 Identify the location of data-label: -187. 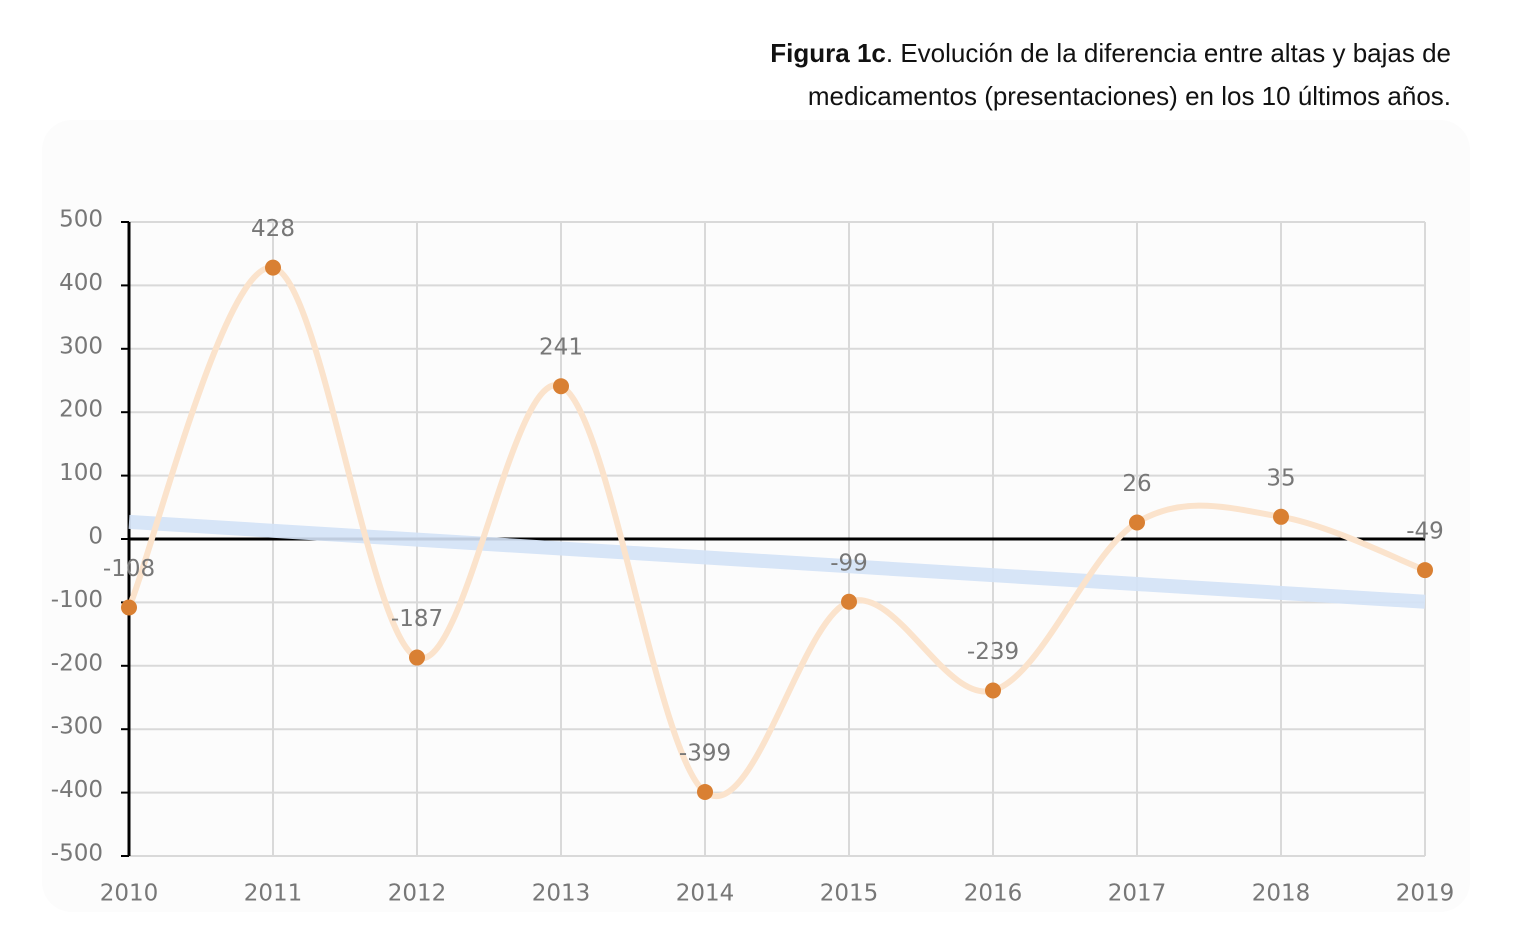
(417, 619).